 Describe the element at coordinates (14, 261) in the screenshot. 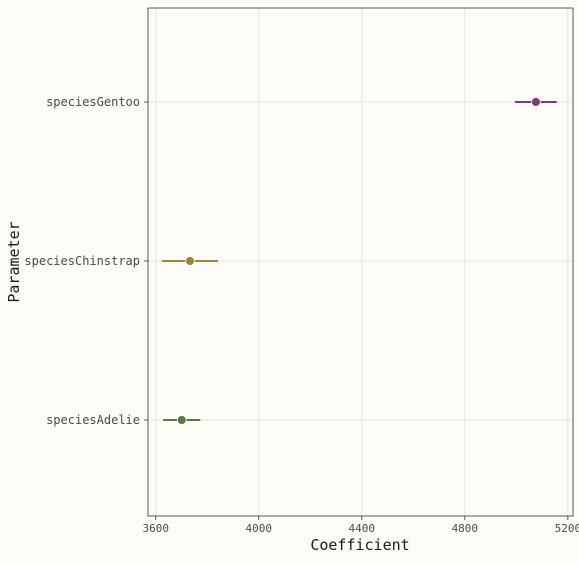

I see `y-axis-title: Parameter` at that location.